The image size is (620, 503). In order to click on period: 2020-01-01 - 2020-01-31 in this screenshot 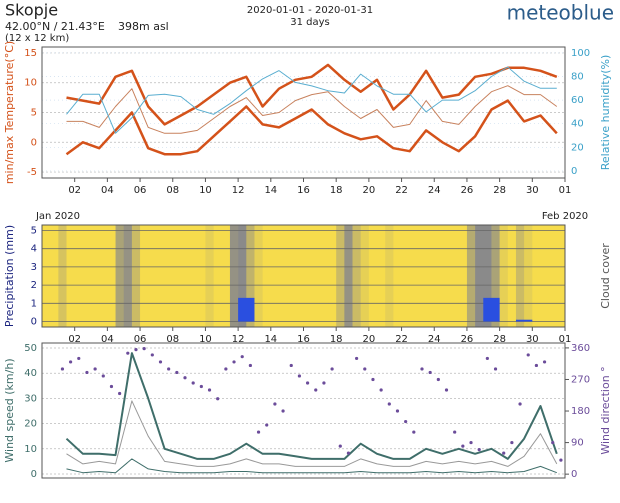, I will do `click(310, 10)`.